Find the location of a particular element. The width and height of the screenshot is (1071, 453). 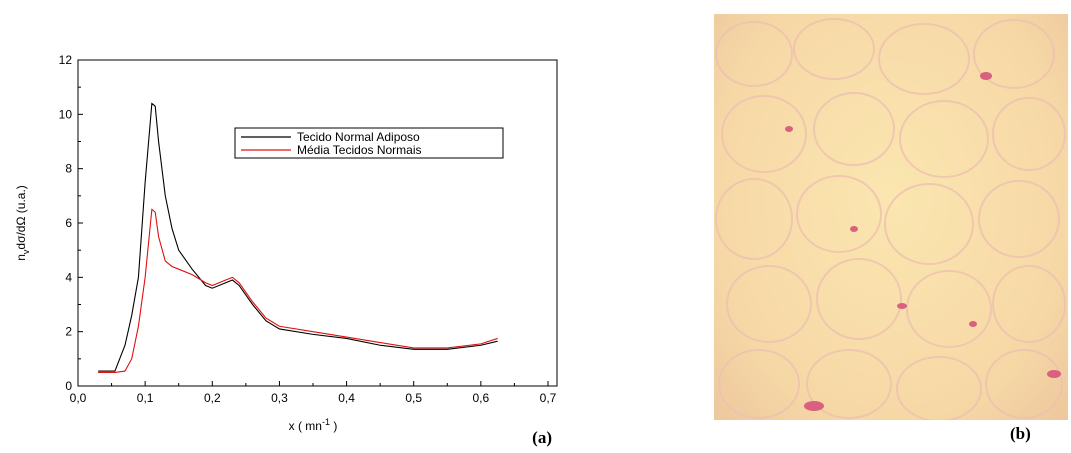

image-label: (b) is located at coordinates (1020, 433).